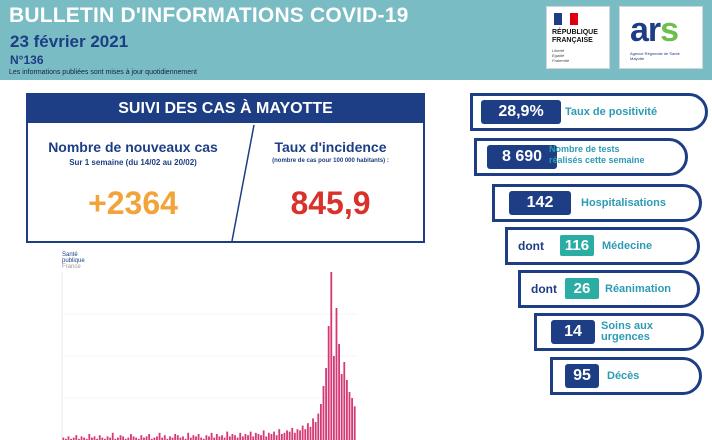  I want to click on rf-line1: RÉPUBLIQUE, so click(575, 32).